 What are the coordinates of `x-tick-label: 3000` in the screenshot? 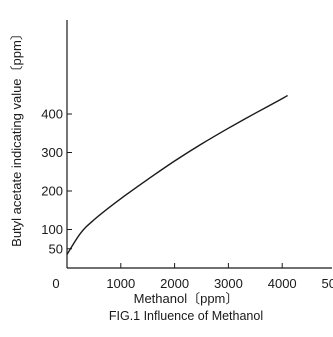 It's located at (228, 283).